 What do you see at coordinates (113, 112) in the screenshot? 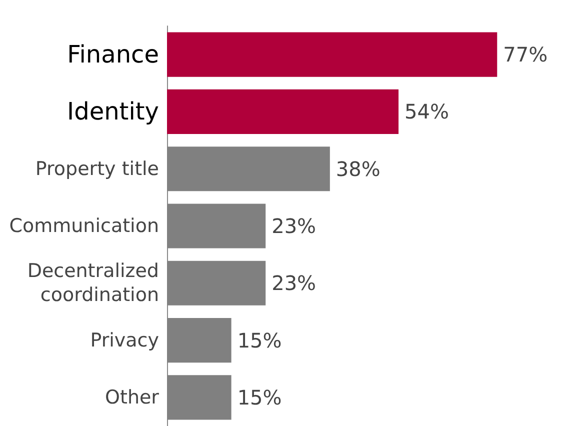
I see `y-tick-label: Identity` at bounding box center [113, 112].